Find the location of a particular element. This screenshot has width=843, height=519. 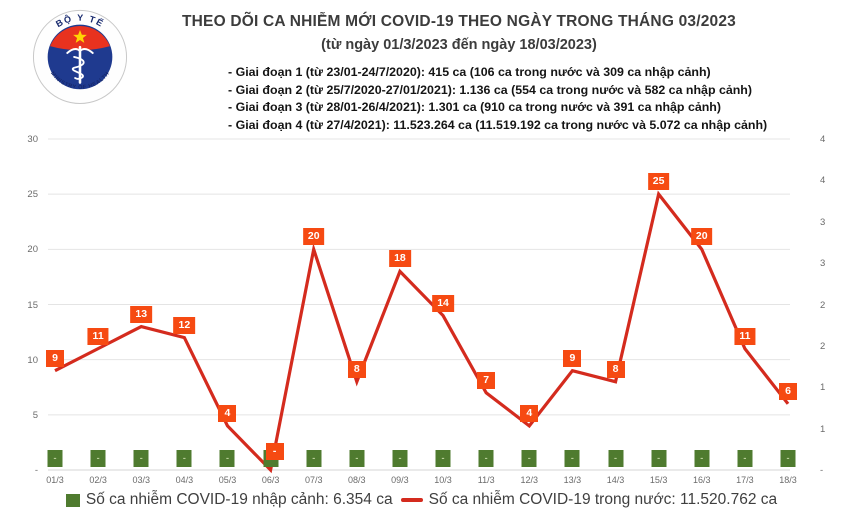

data-label: 14 is located at coordinates (443, 303).